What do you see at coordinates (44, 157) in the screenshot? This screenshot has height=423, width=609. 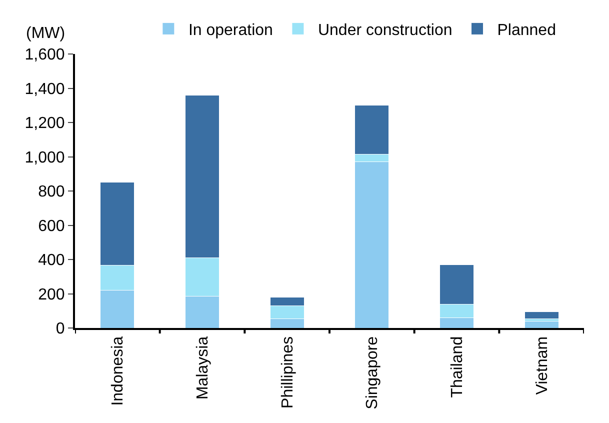 I see `y-tick-label: 1,000` at bounding box center [44, 157].